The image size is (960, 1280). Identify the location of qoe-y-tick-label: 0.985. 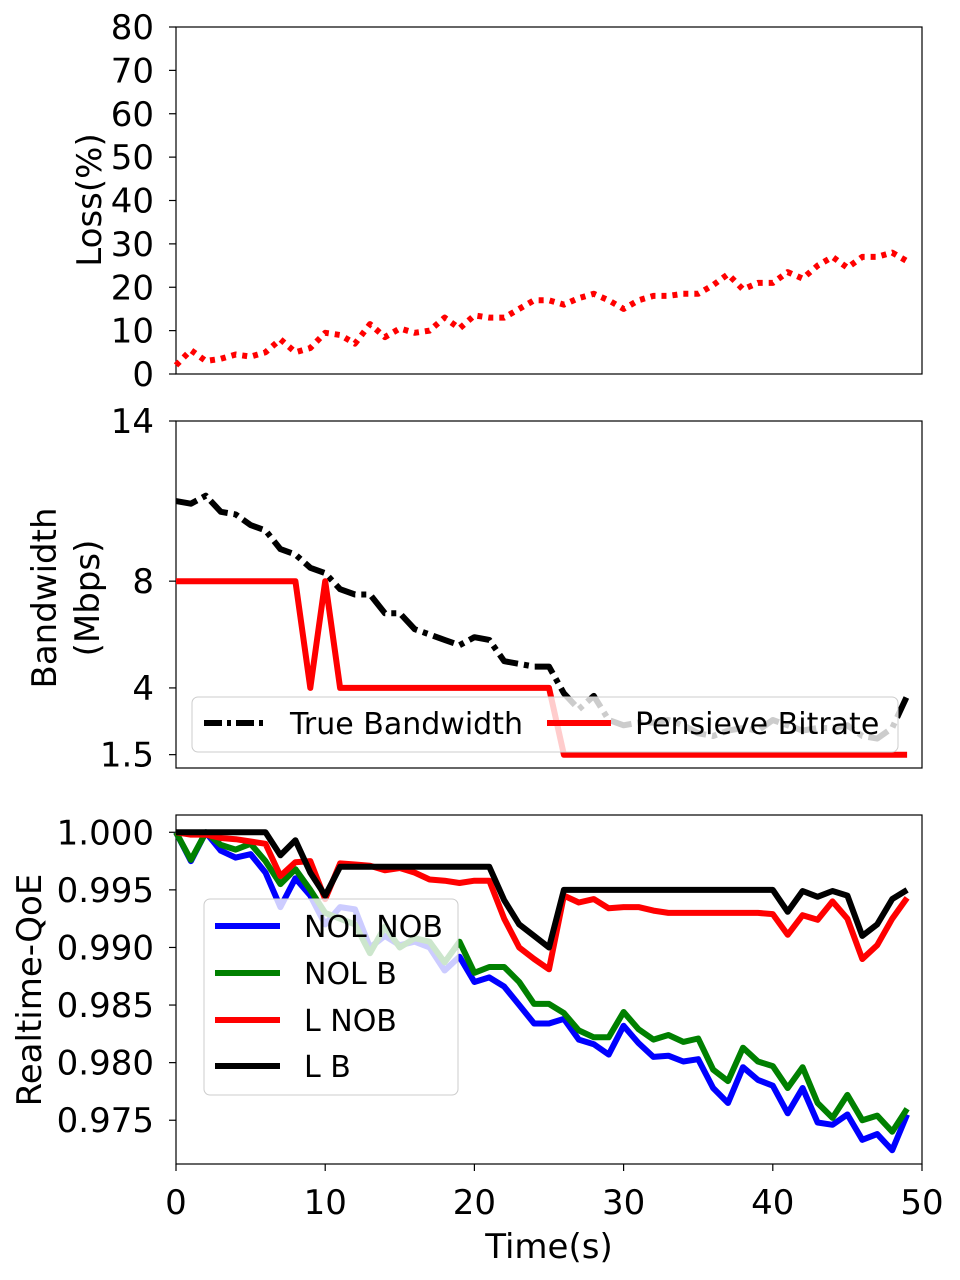
(105, 1006).